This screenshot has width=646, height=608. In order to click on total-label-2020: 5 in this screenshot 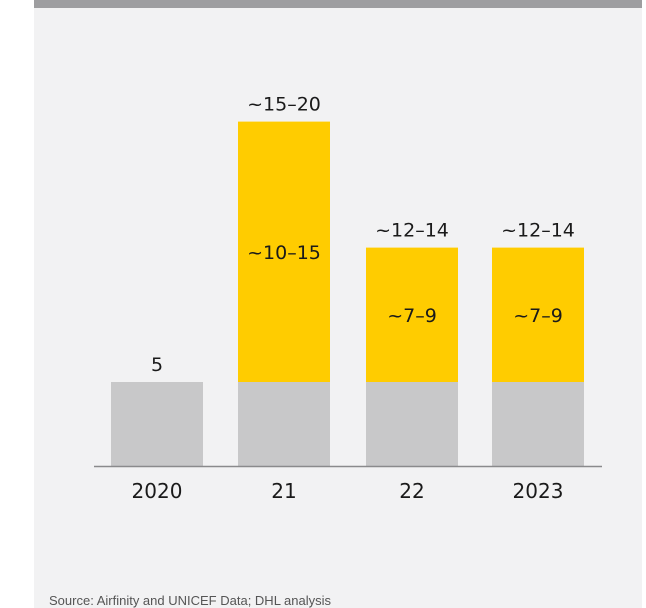, I will do `click(157, 365)`.